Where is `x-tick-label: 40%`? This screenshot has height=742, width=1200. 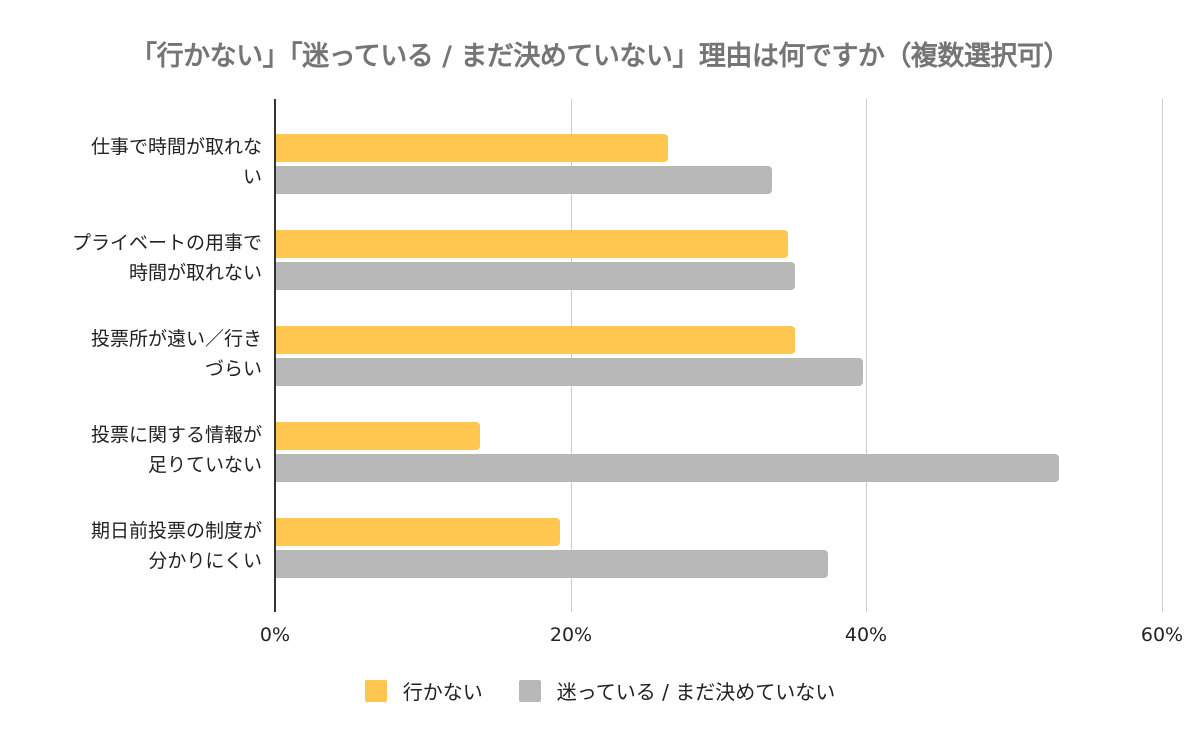 x-tick-label: 40% is located at coordinates (866, 635).